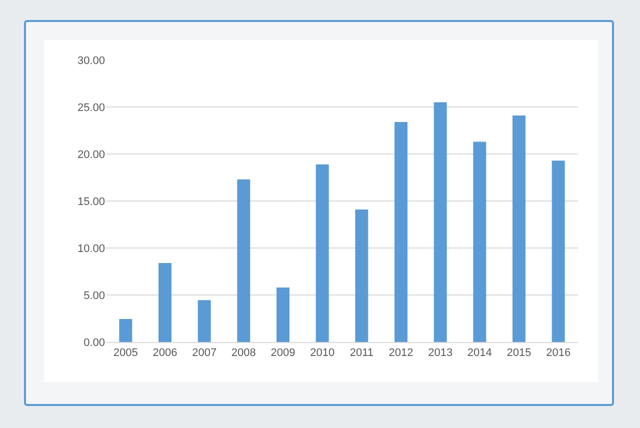 The image size is (640, 428). Describe the element at coordinates (401, 353) in the screenshot. I see `x-tick-label: 2012` at that location.